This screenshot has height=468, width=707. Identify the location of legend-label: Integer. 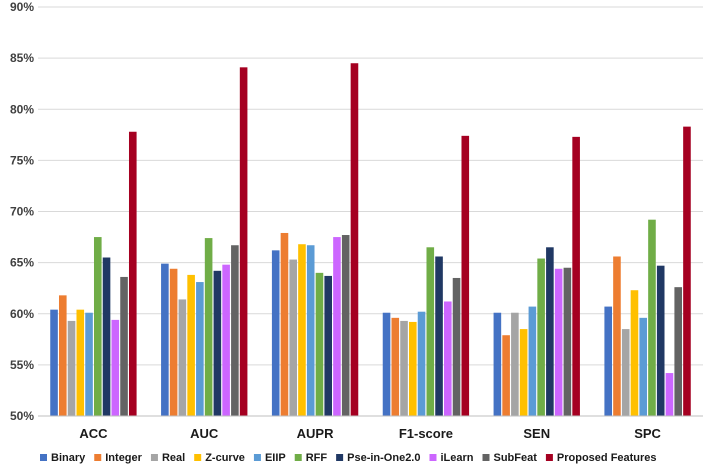
(123, 458).